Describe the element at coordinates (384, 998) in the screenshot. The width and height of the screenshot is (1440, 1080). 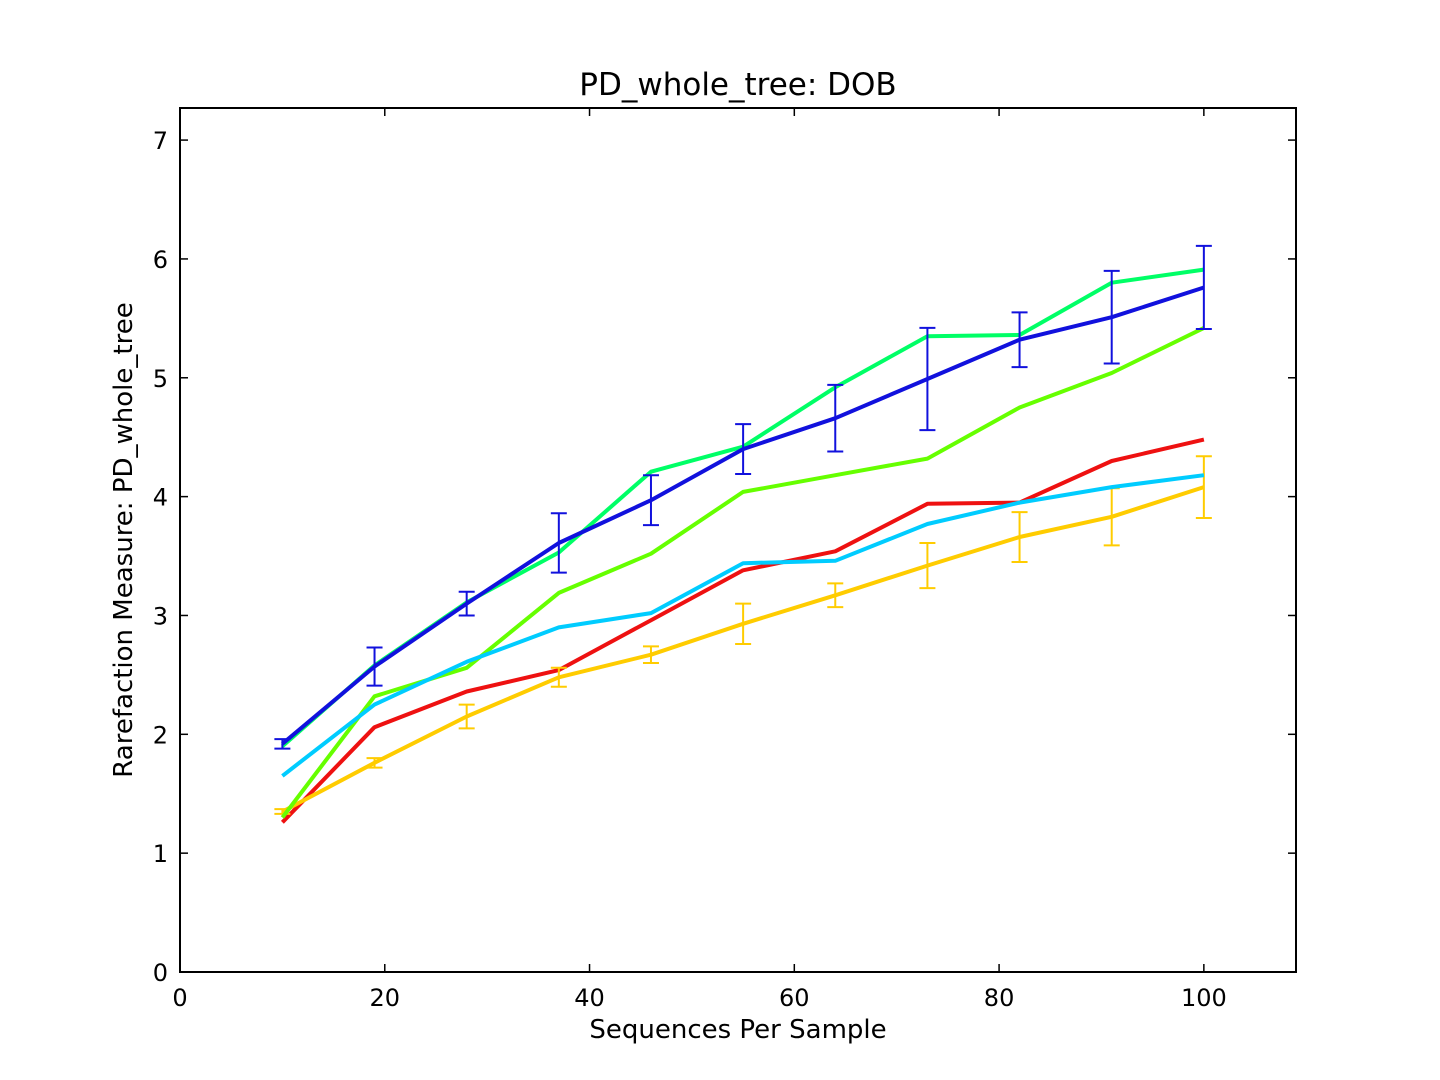
I see `x-tick-label: 20` at that location.